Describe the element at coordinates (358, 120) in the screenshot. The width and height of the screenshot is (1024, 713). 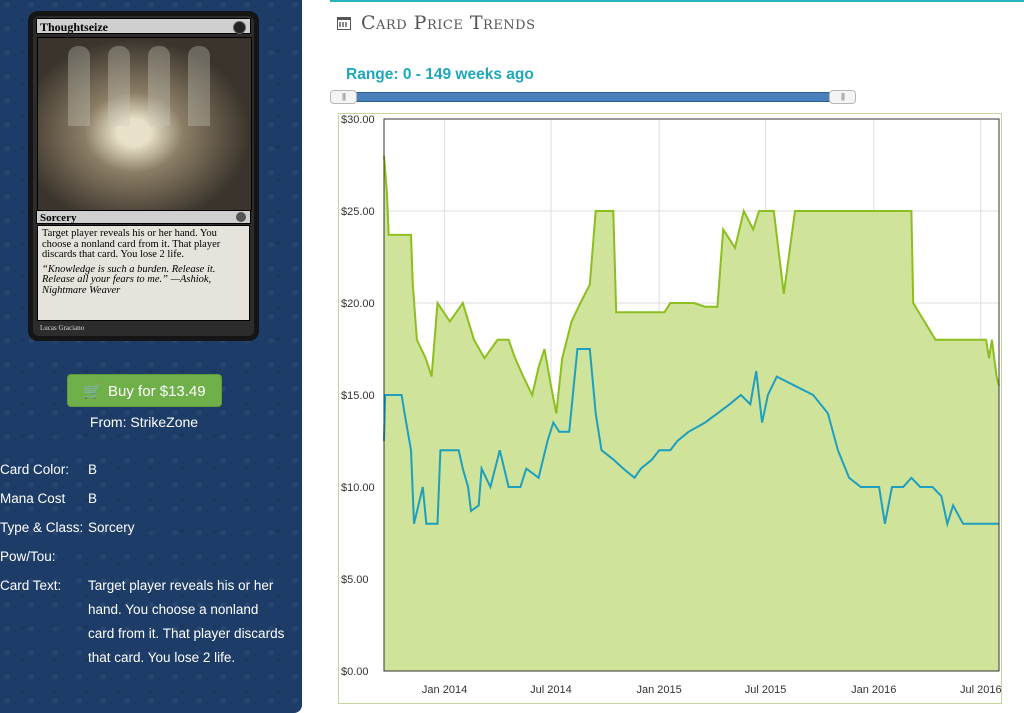
I see `y-tick-label: $30.00` at that location.